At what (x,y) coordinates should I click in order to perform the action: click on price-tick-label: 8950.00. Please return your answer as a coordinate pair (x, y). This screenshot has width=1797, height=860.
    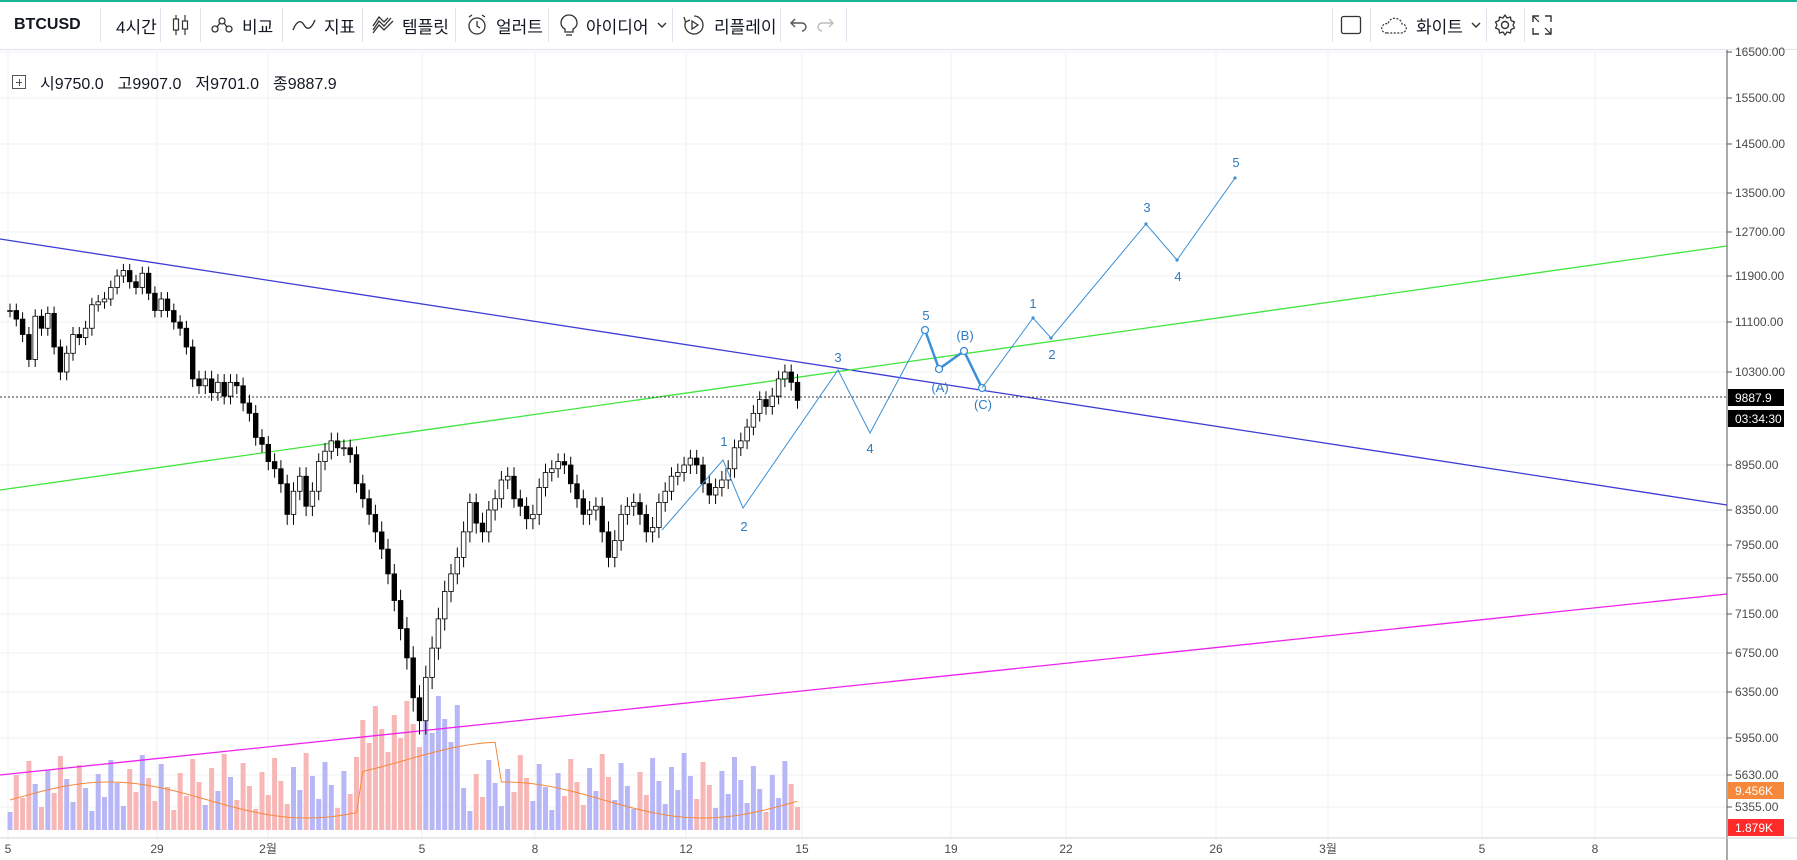
    Looking at the image, I should click on (1757, 465).